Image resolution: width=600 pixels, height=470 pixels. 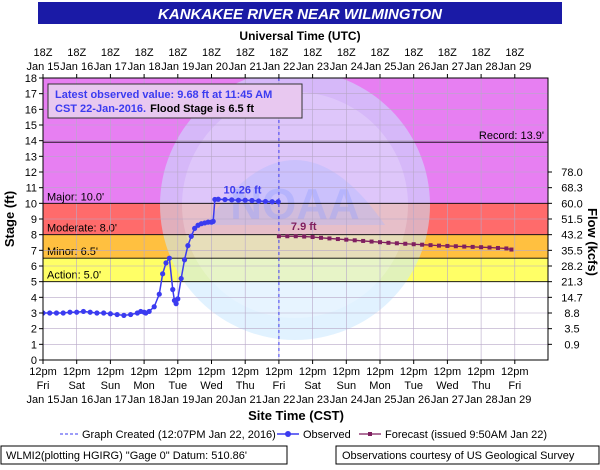 I want to click on x-bottom-tick-date: Jan 17, so click(x=110, y=400).